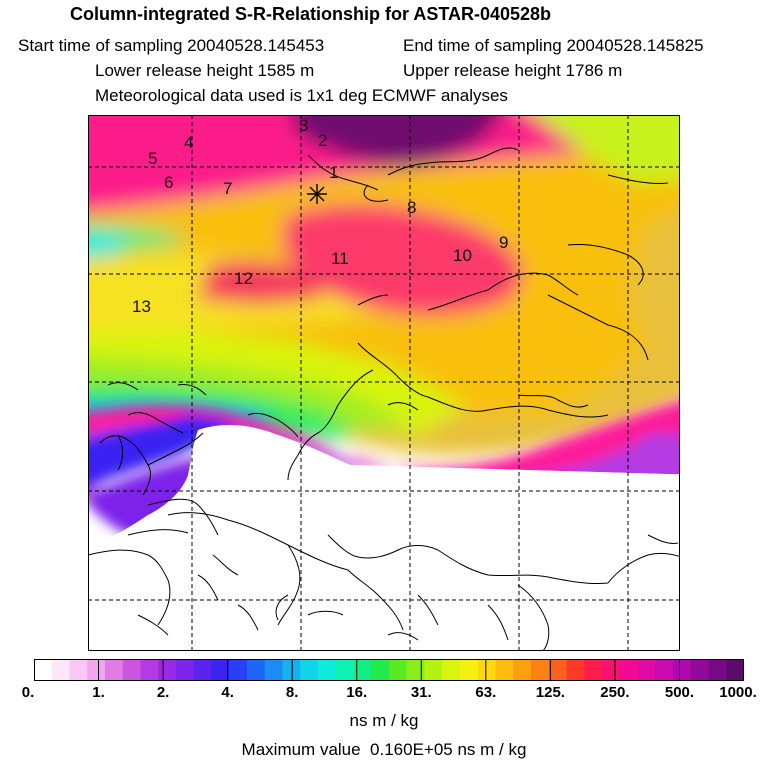 This screenshot has height=768, width=768. What do you see at coordinates (188, 142) in the screenshot?
I see `station-label: 4` at bounding box center [188, 142].